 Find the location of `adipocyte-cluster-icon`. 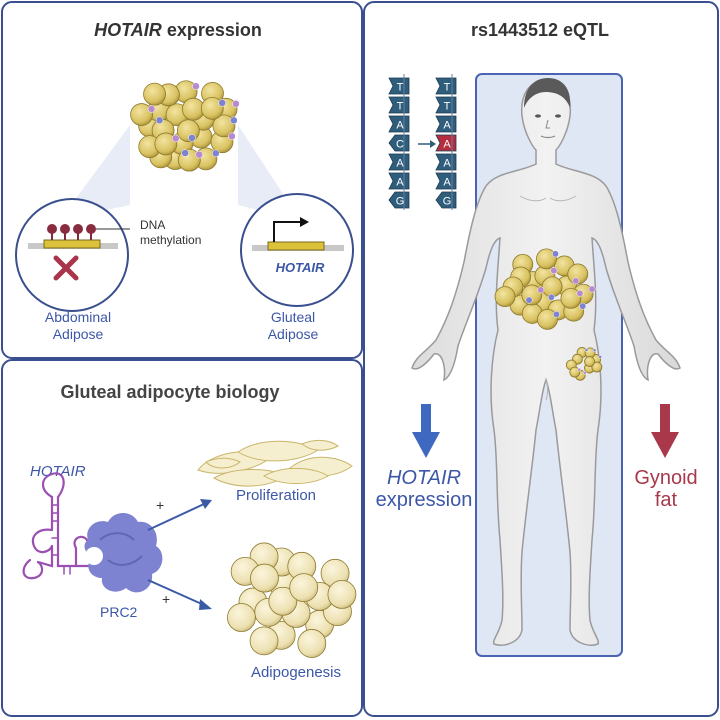

adipocyte-cluster-icon is located at coordinates (185, 126).